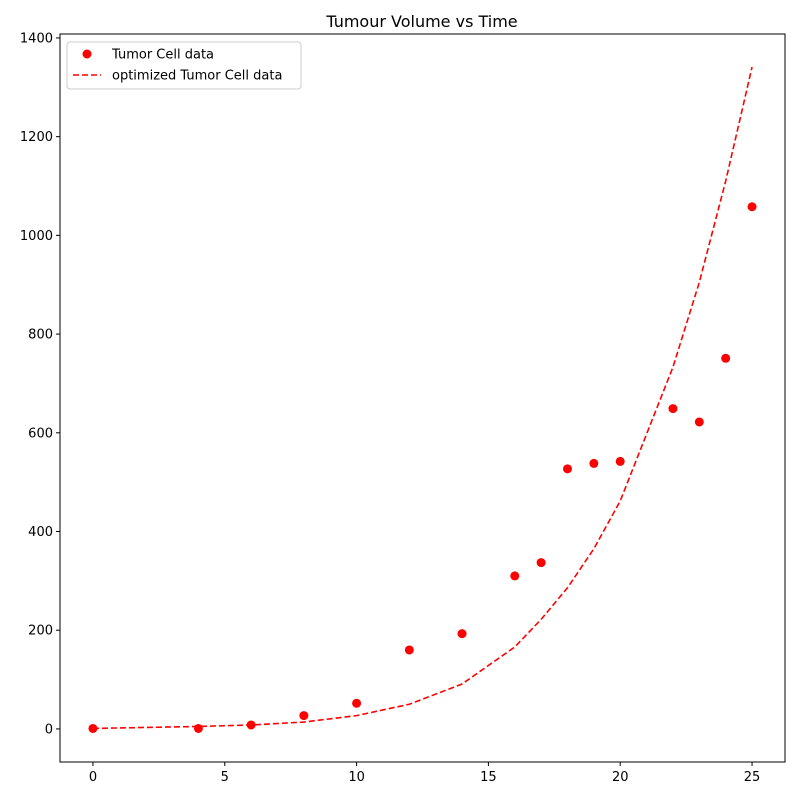 The width and height of the screenshot is (800, 800). Describe the element at coordinates (197, 76) in the screenshot. I see `legend-label: optimized Tumor Cell data` at that location.